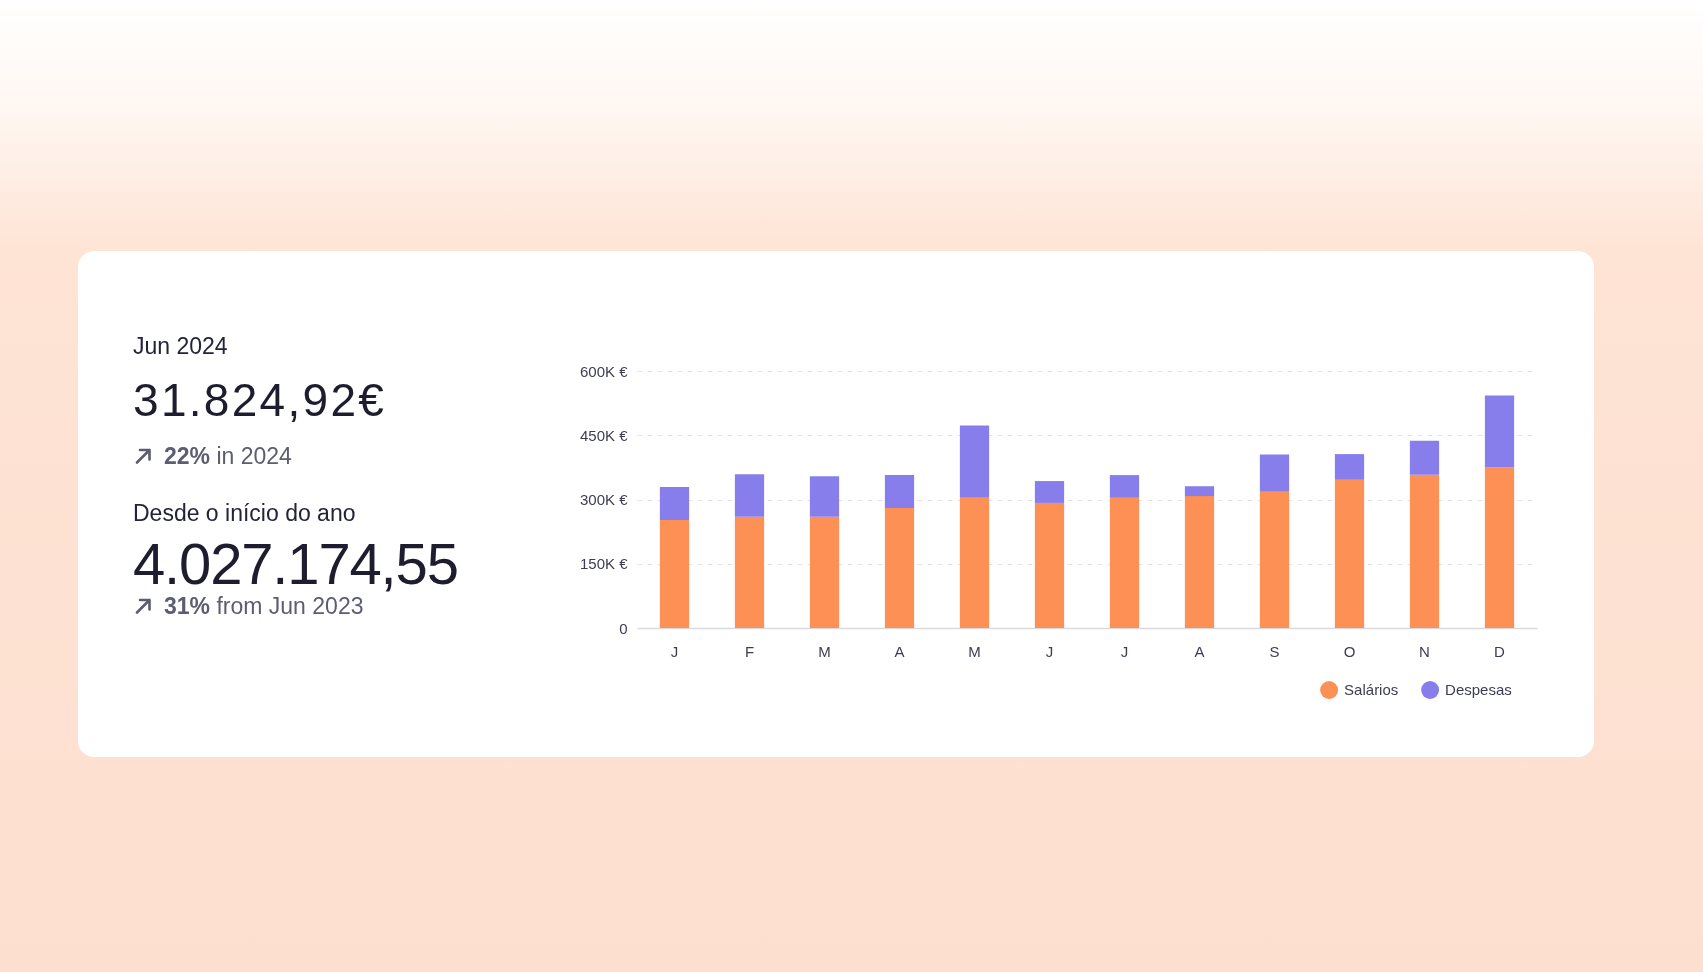 The image size is (1703, 972). Describe the element at coordinates (1274, 651) in the screenshot. I see `x-tick-label: S` at that location.